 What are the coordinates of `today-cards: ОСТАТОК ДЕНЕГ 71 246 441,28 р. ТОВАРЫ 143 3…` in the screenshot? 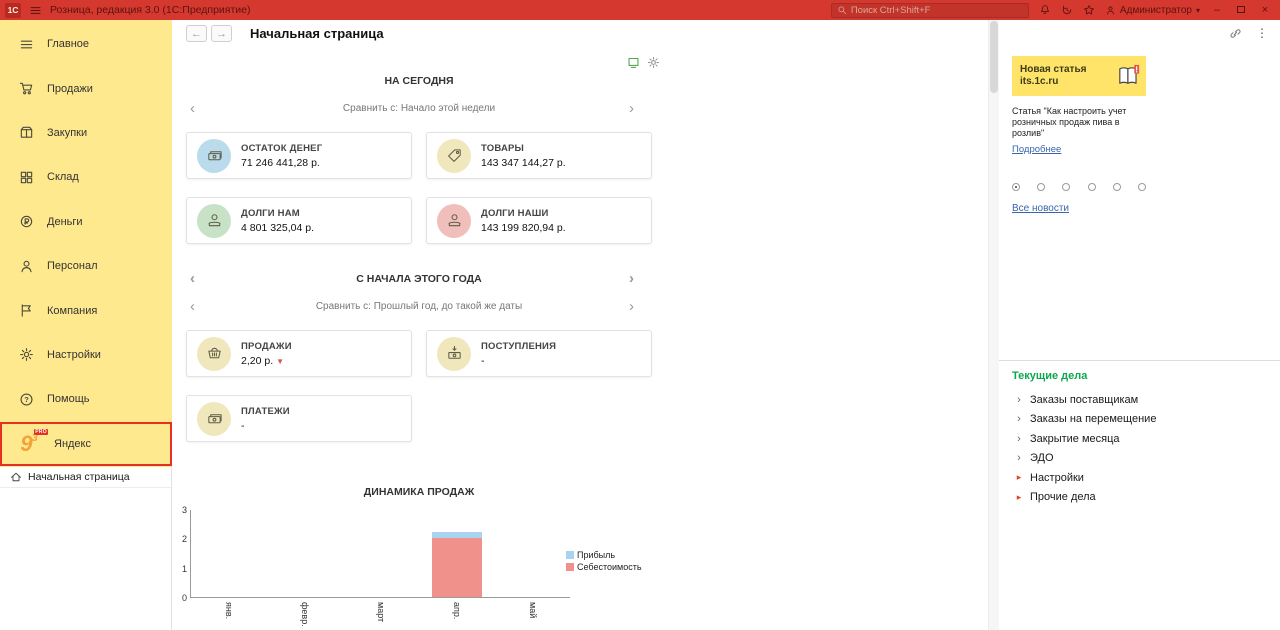 It's located at (419, 188).